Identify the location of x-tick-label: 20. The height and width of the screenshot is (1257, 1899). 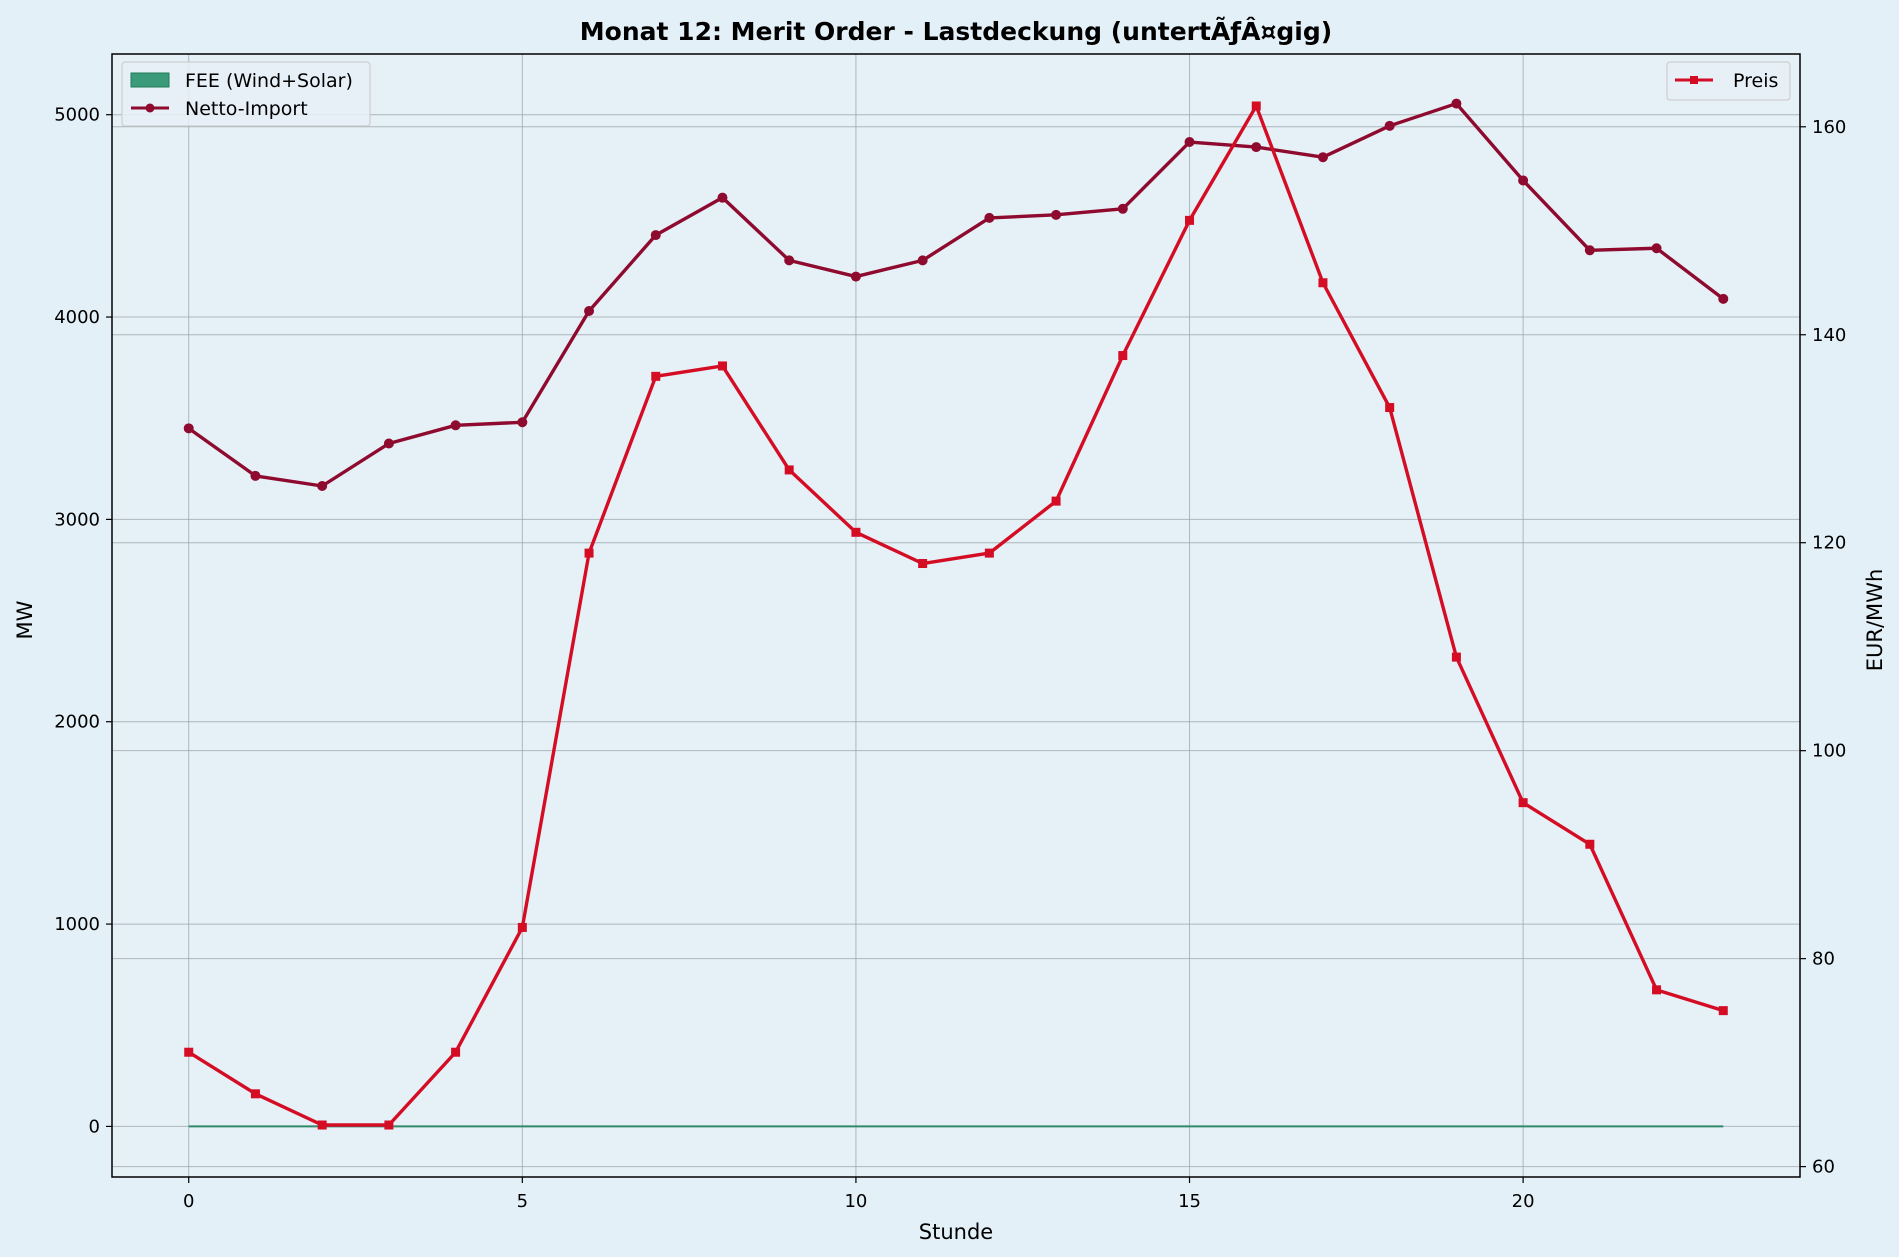
(1523, 1201).